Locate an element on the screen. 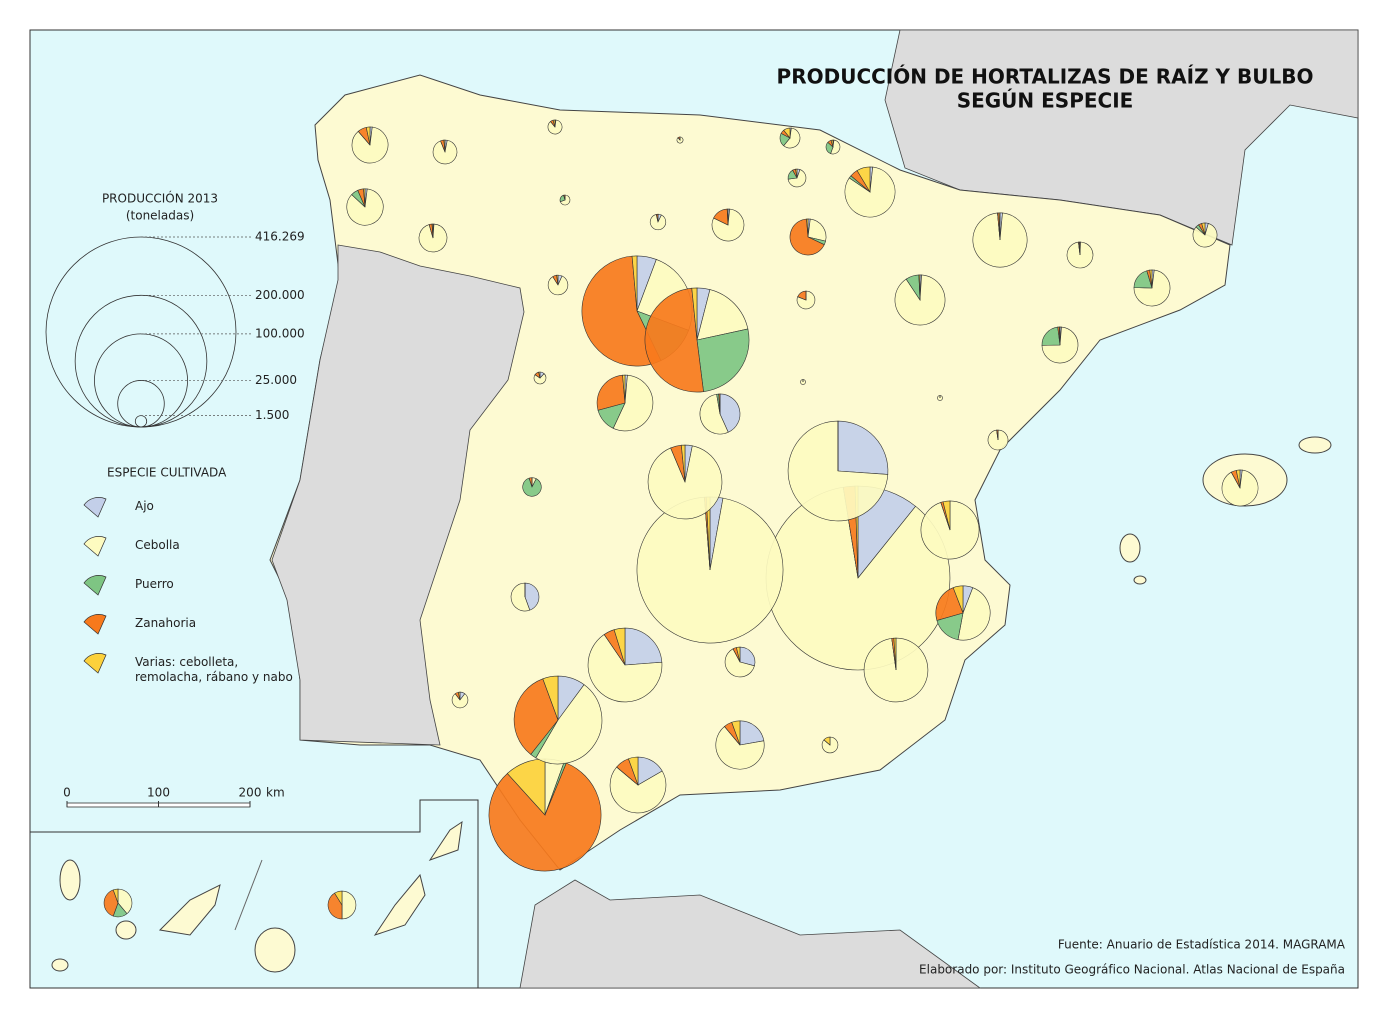  size-legend-label: 25.000 is located at coordinates (276, 380).